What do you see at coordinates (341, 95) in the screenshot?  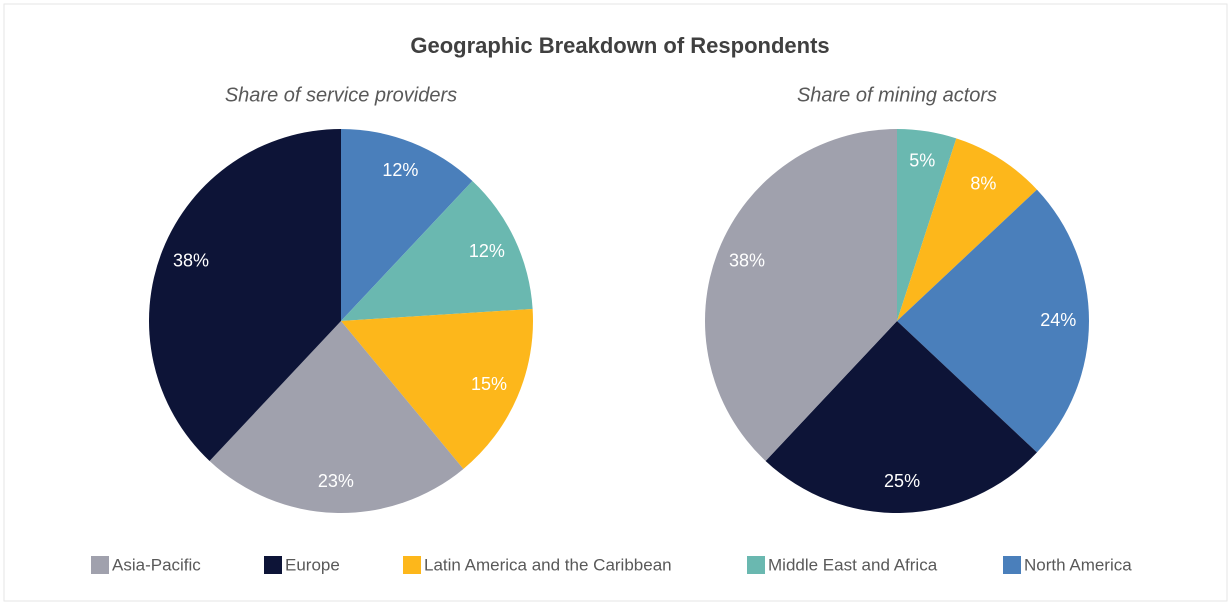 I see `chart-subtitle: Share of service providers` at bounding box center [341, 95].